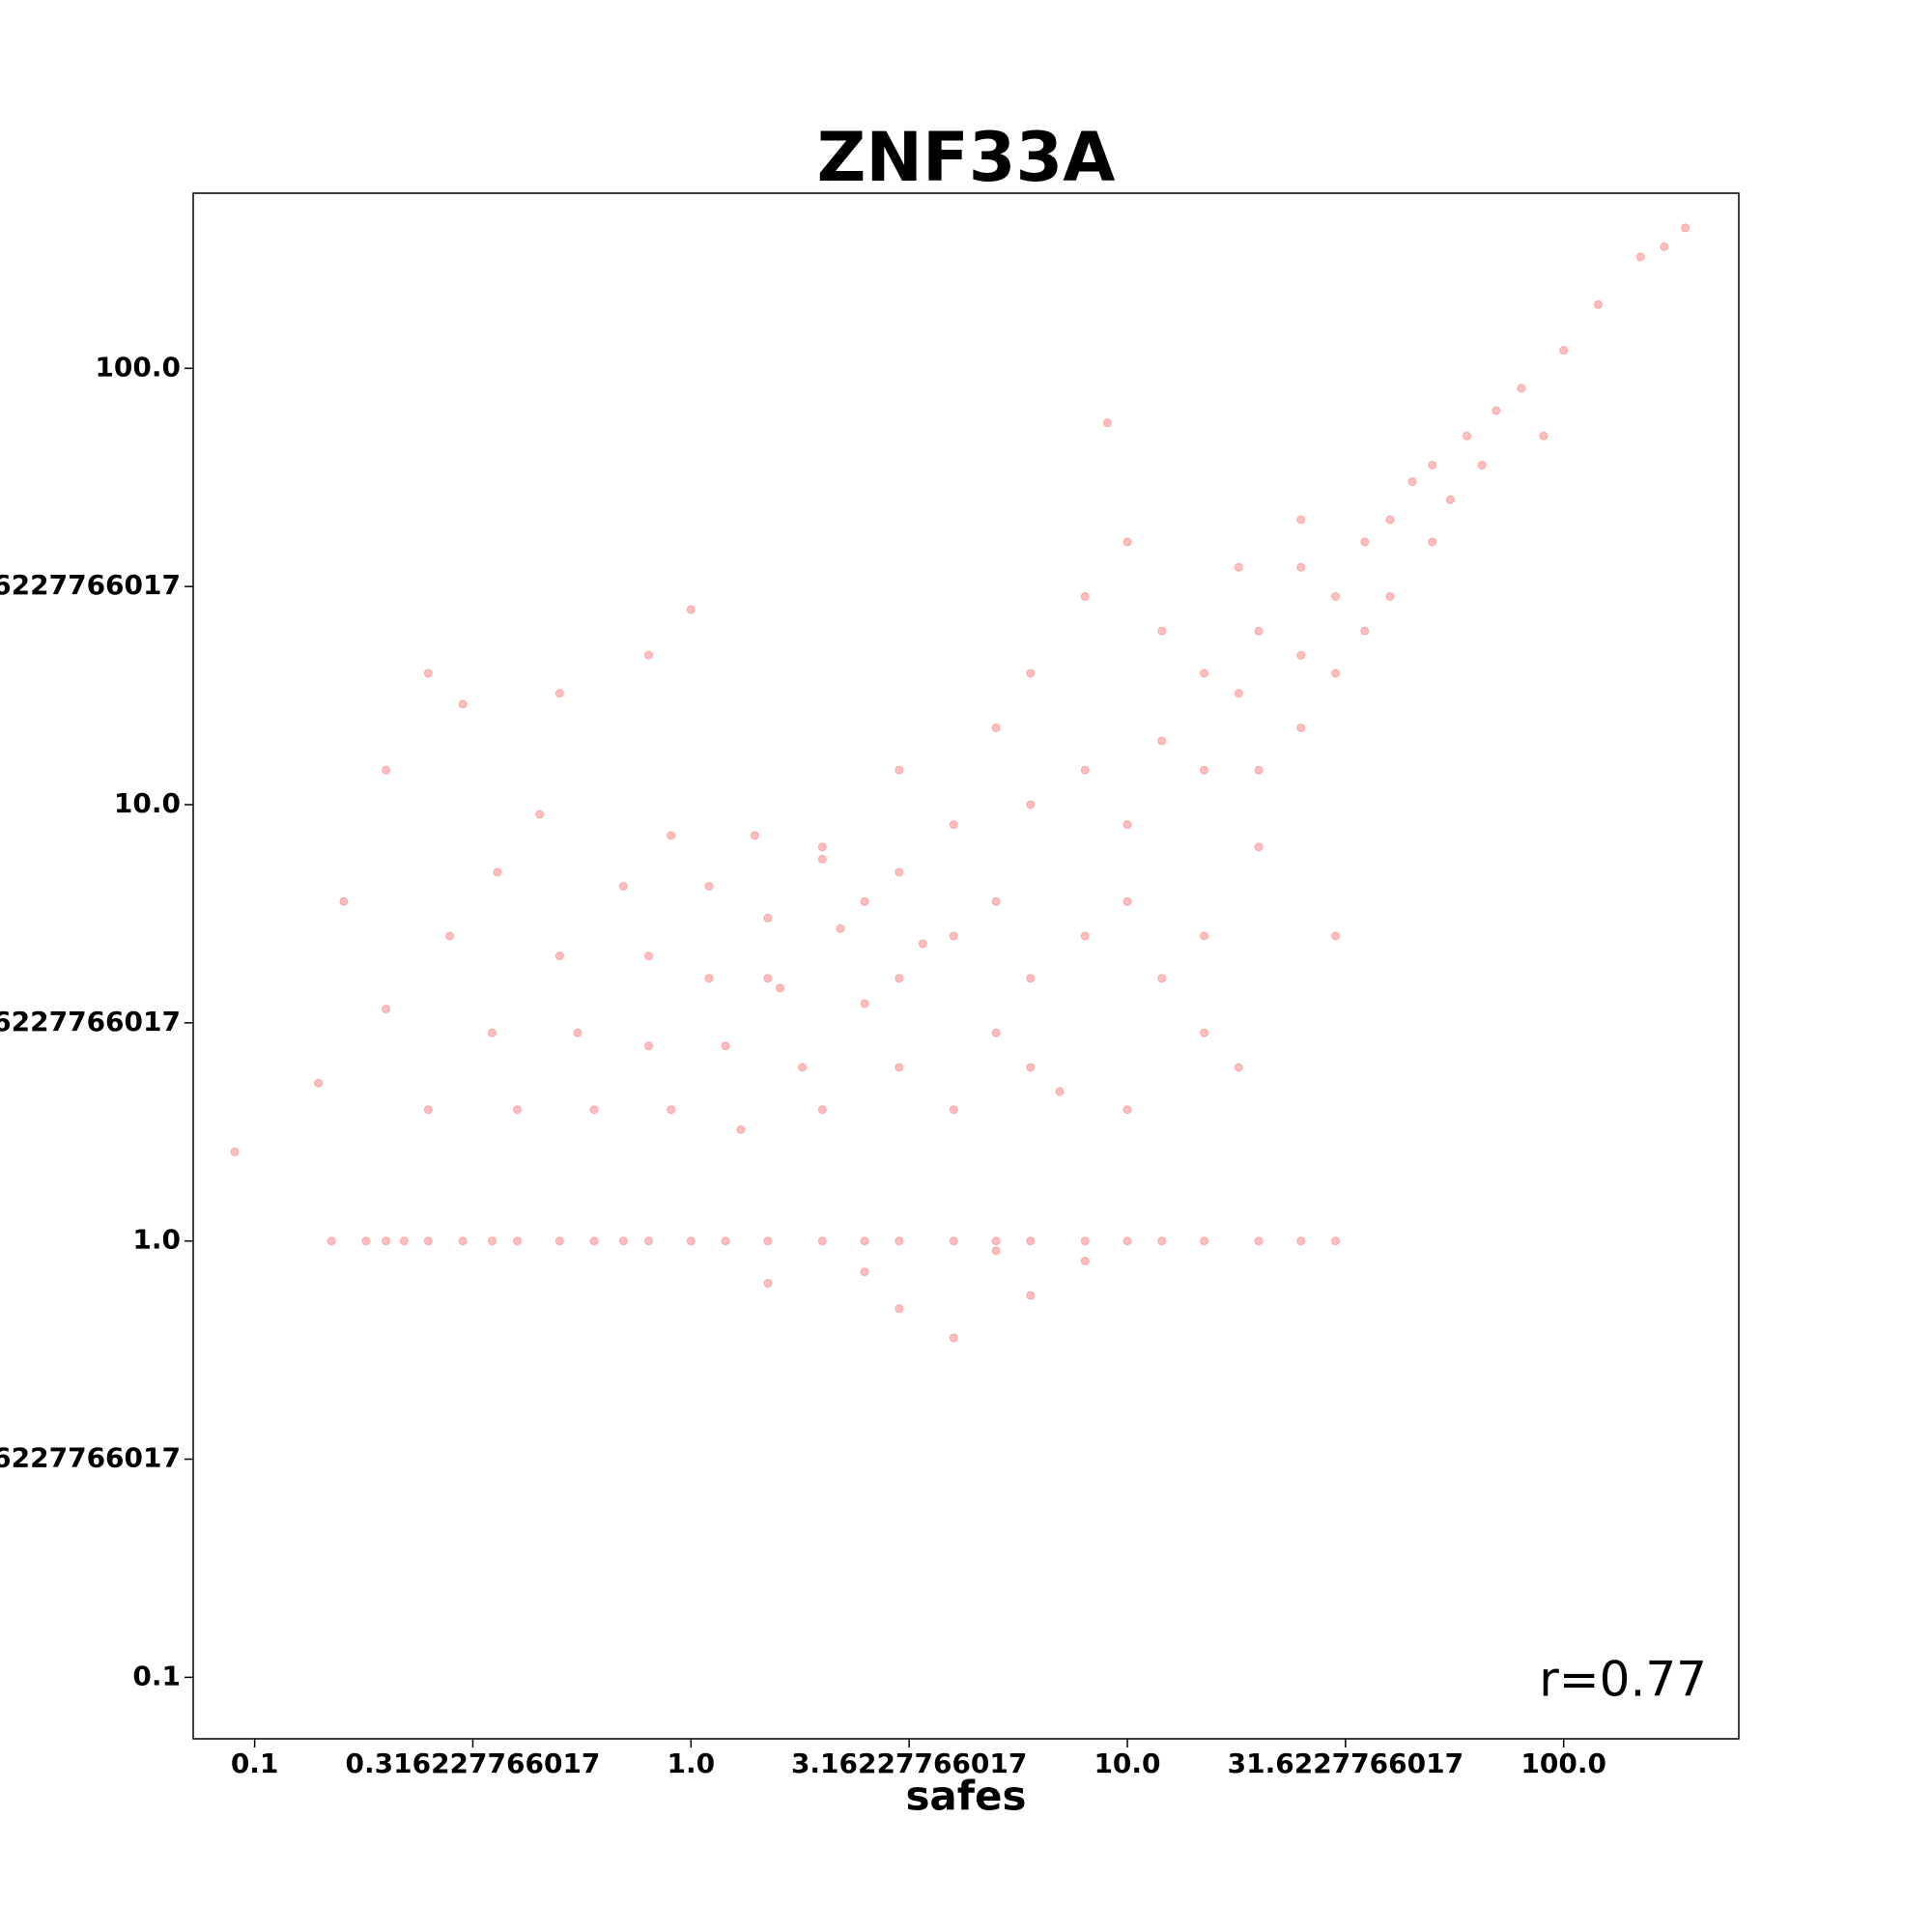 Image resolution: width=1932 pixels, height=1932 pixels. What do you see at coordinates (147, 803) in the screenshot?
I see `y-tick-label: 10.0` at bounding box center [147, 803].